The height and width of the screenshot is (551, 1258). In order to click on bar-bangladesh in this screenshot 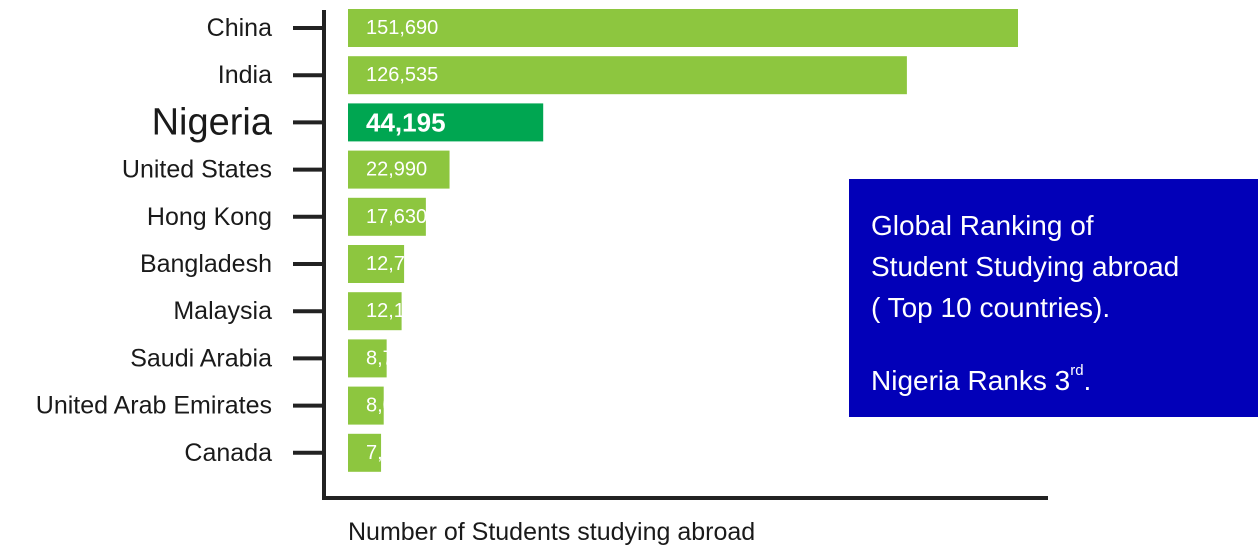, I will do `click(376, 264)`.